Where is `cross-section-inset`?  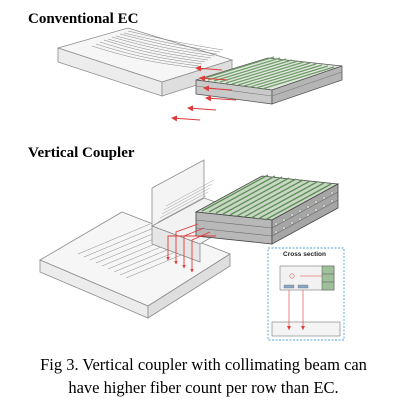
cross-section-inset is located at coordinates (306, 294).